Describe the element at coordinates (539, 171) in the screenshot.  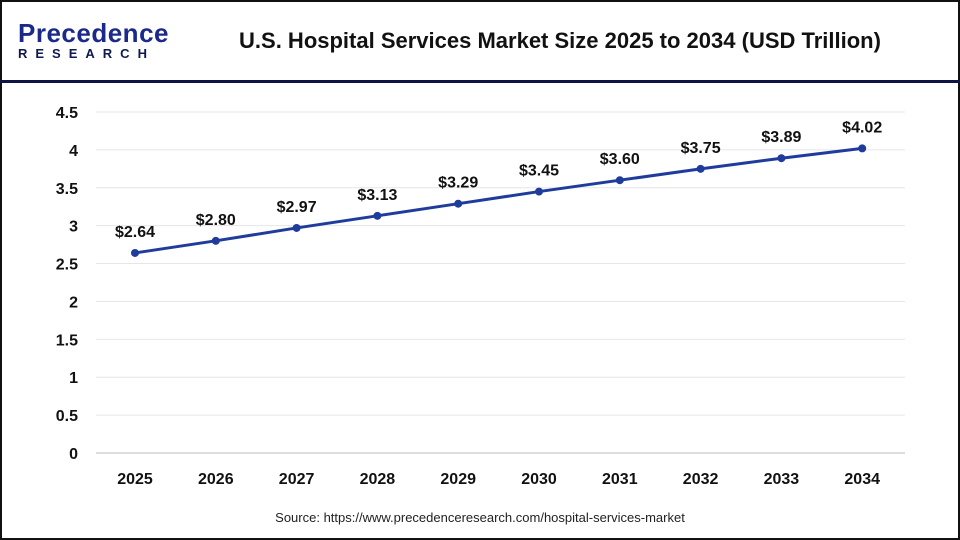
I see `data-label: $3.45` at that location.